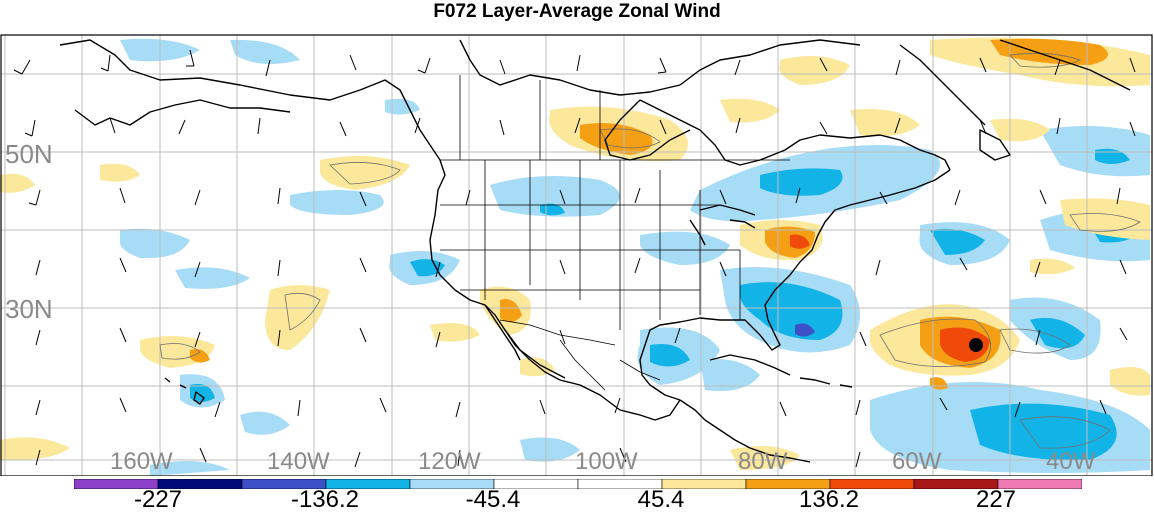  What do you see at coordinates (158, 499) in the screenshot?
I see `colorbar-label-1: -227` at bounding box center [158, 499].